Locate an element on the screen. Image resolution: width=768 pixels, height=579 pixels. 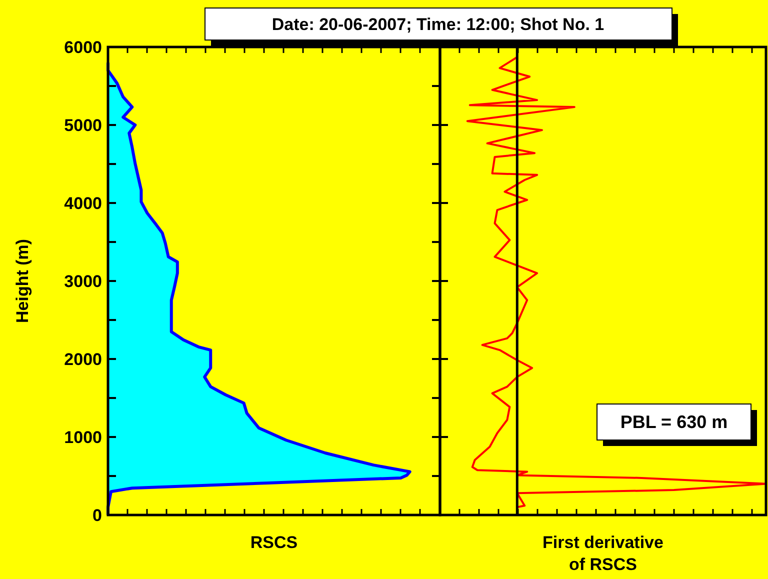
x-axis-title: RSCS is located at coordinates (274, 542).